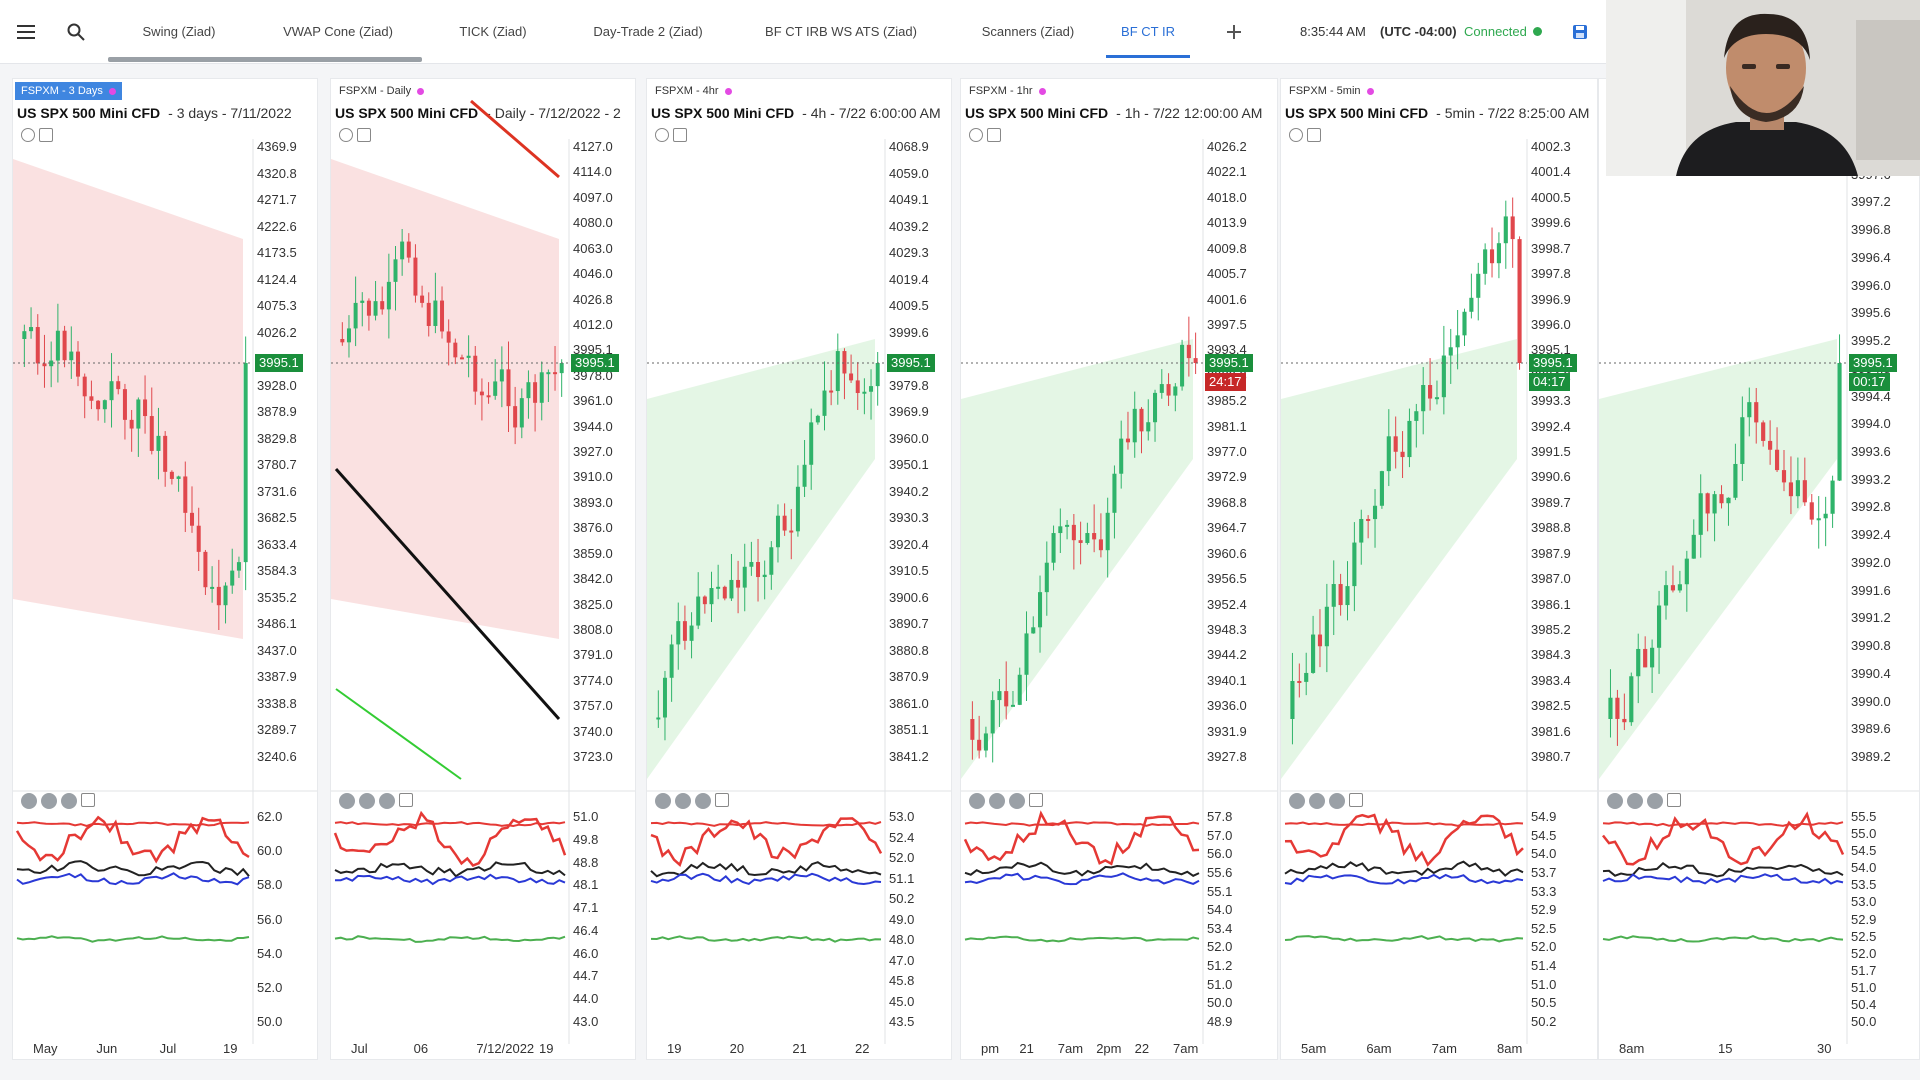 The height and width of the screenshot is (1080, 1920). Describe the element at coordinates (1331, 91) in the screenshot. I see `panel-title-tab: FSPXM - 5min` at that location.